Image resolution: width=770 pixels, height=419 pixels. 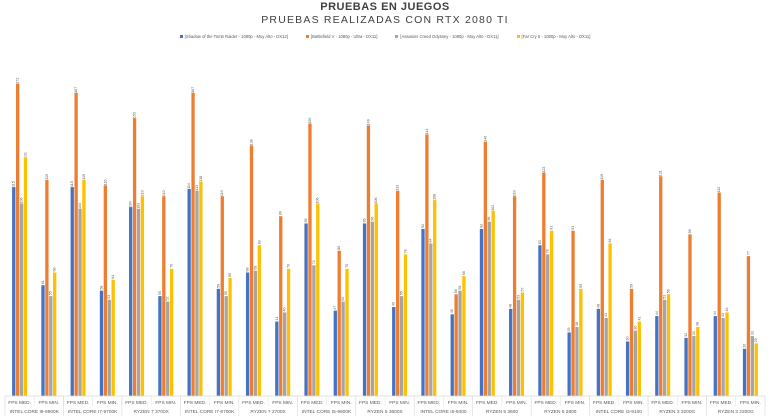 What do you see at coordinates (610, 240) in the screenshot?
I see `data-label: 84` at bounding box center [610, 240].